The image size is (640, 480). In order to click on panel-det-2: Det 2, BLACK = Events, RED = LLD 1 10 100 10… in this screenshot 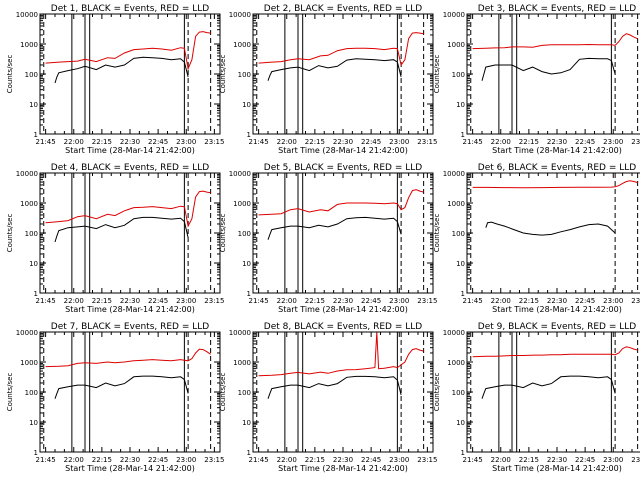, I will do `click(328, 79)`.